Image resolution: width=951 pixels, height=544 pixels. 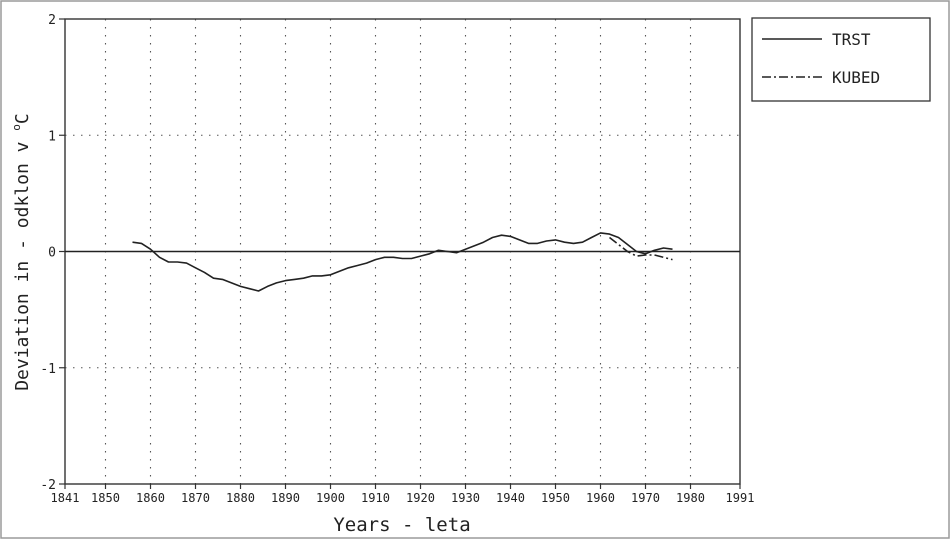 I want to click on x-tick-label: 1930, so click(x=465, y=498).